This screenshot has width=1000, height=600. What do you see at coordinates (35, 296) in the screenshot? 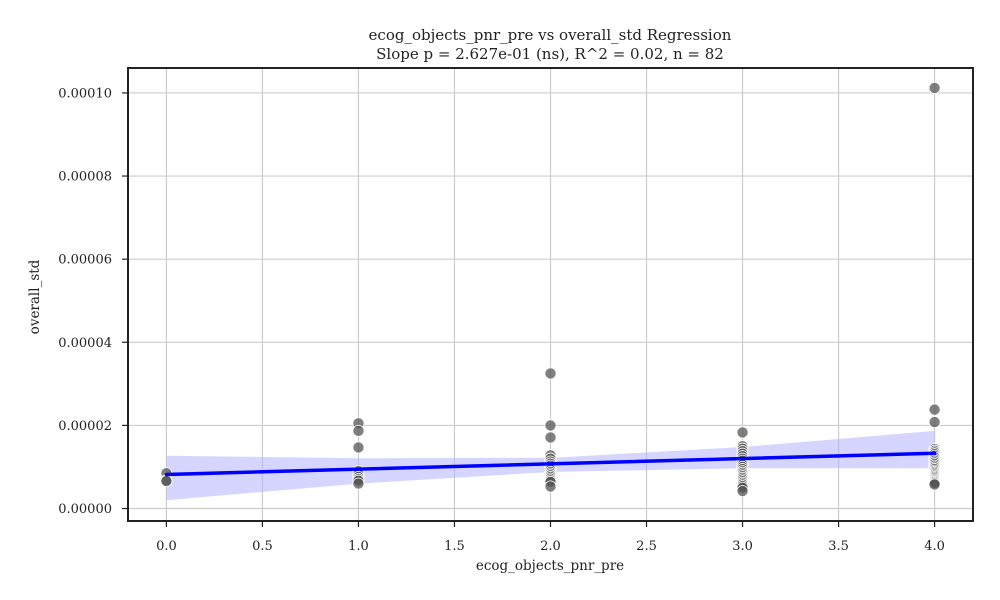
I see `y-axis-label: overall_std` at bounding box center [35, 296].